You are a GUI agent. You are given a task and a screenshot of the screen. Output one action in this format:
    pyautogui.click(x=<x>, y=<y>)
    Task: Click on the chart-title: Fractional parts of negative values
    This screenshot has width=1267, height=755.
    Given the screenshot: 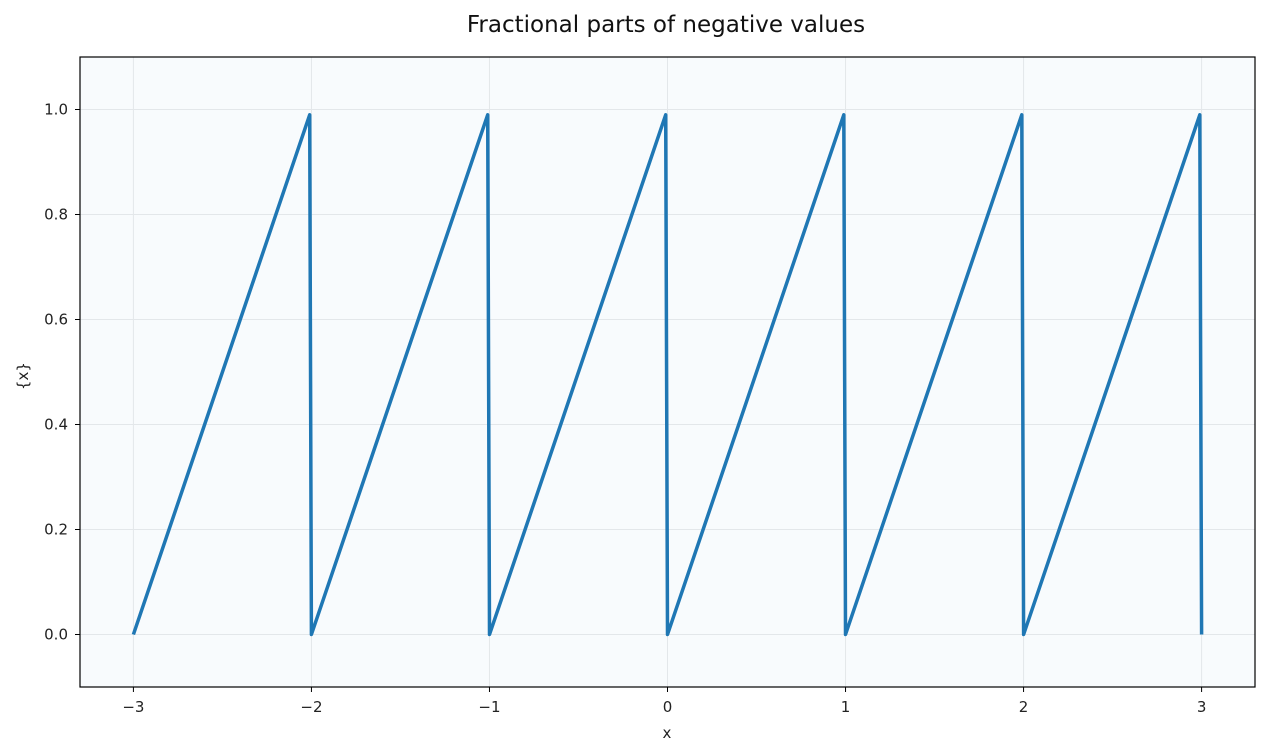 What is the action you would take?
    pyautogui.click(x=666, y=25)
    